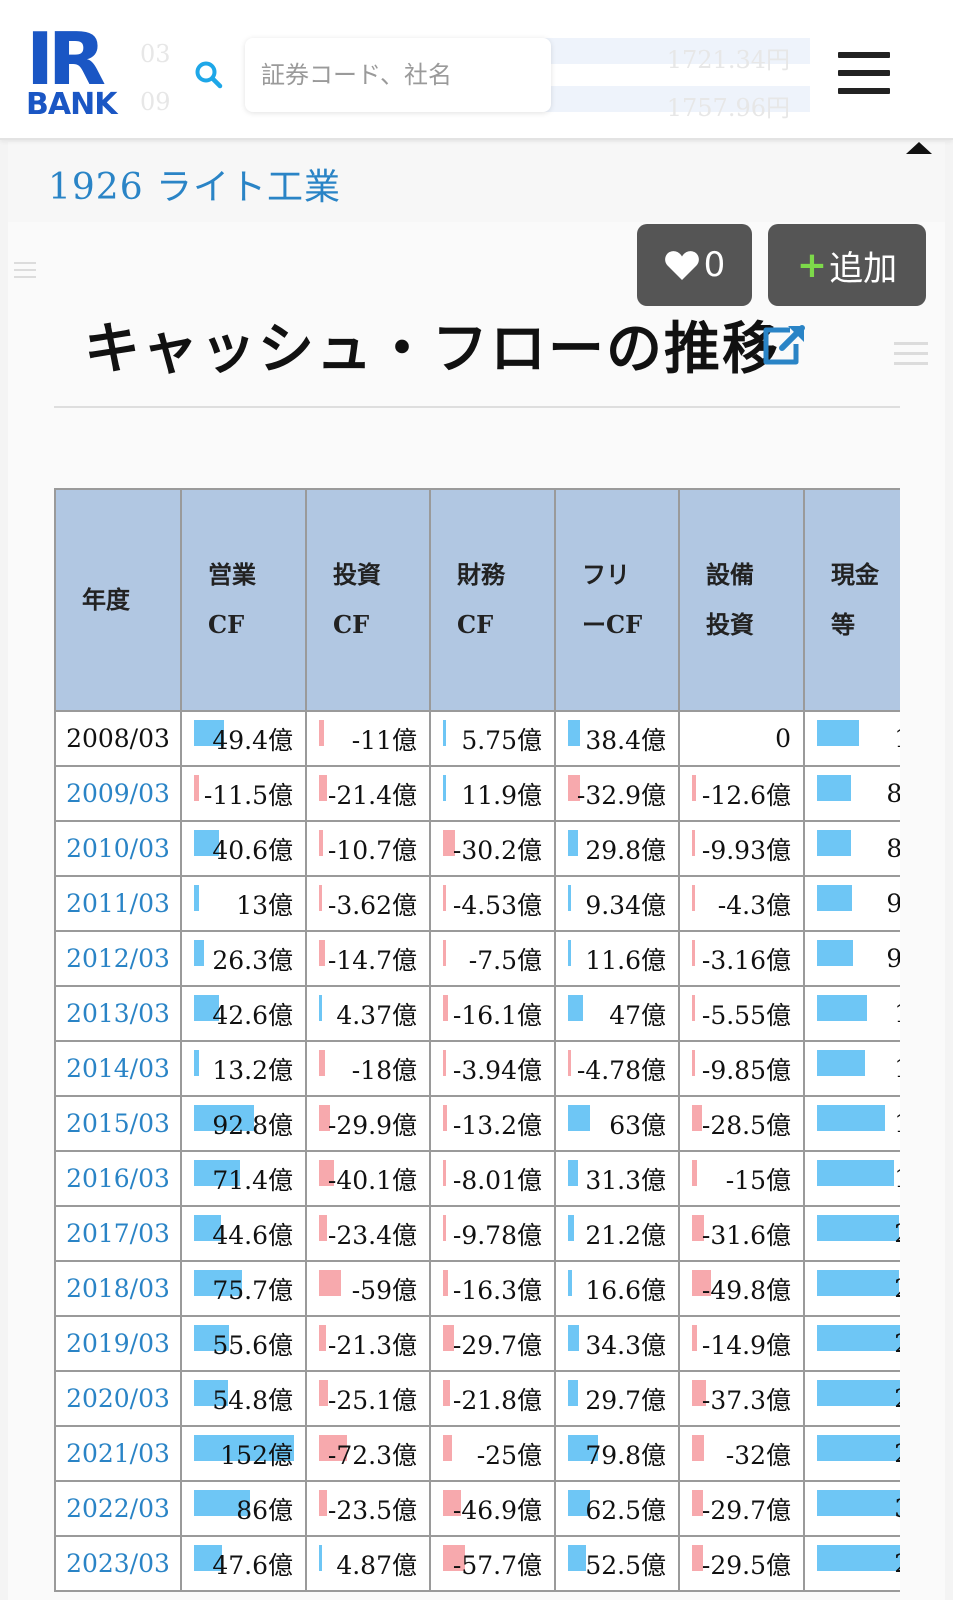  What do you see at coordinates (843, 624) in the screenshot?
I see `column-header-line: 等` at bounding box center [843, 624].